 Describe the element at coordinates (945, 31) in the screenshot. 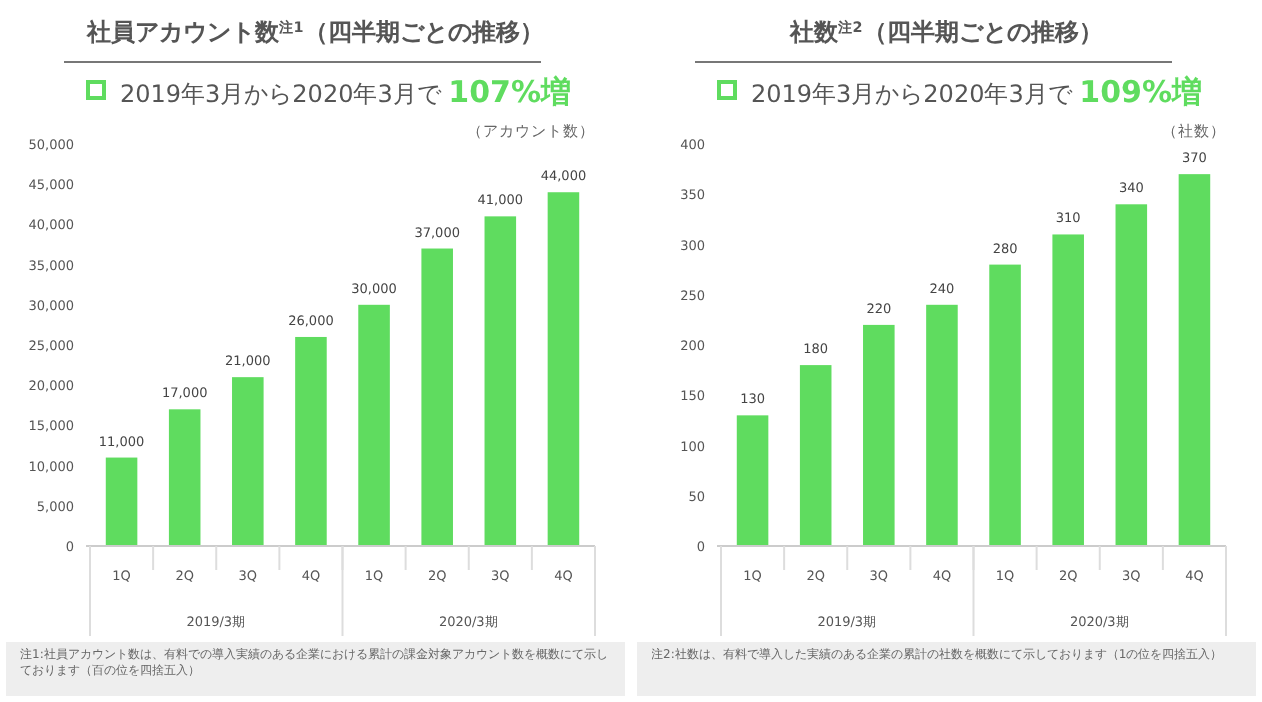

I see `chart-title: 社数$^{注2}$（四半期ごとの推移）` at that location.